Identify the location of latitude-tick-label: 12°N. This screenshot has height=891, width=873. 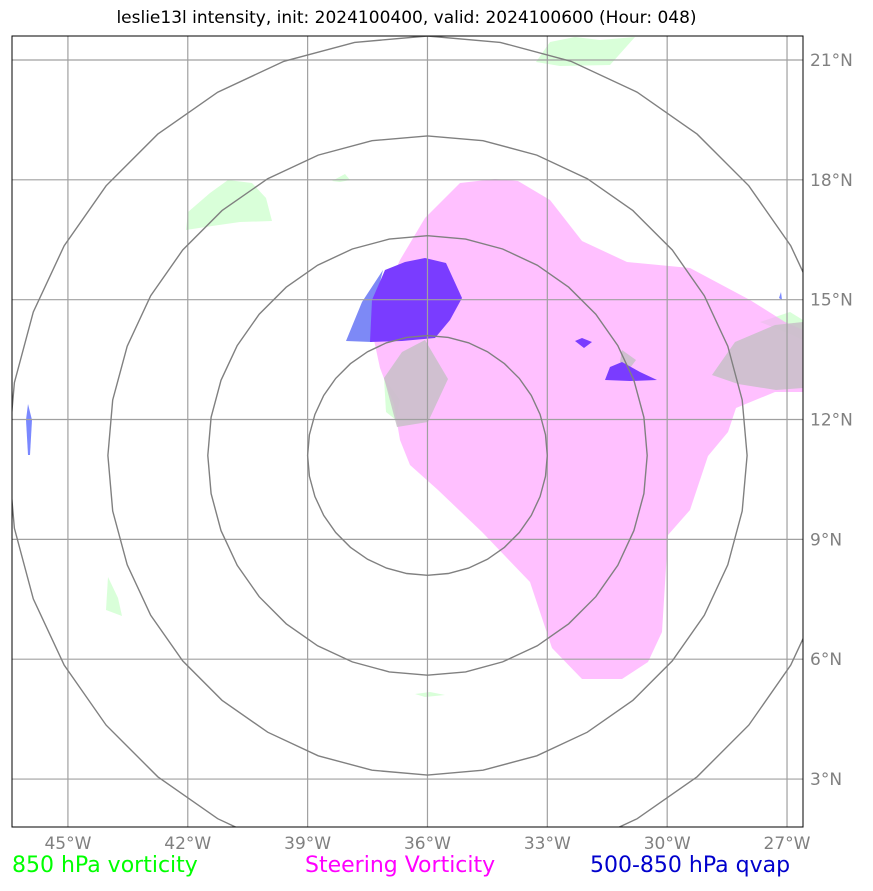
(831, 421).